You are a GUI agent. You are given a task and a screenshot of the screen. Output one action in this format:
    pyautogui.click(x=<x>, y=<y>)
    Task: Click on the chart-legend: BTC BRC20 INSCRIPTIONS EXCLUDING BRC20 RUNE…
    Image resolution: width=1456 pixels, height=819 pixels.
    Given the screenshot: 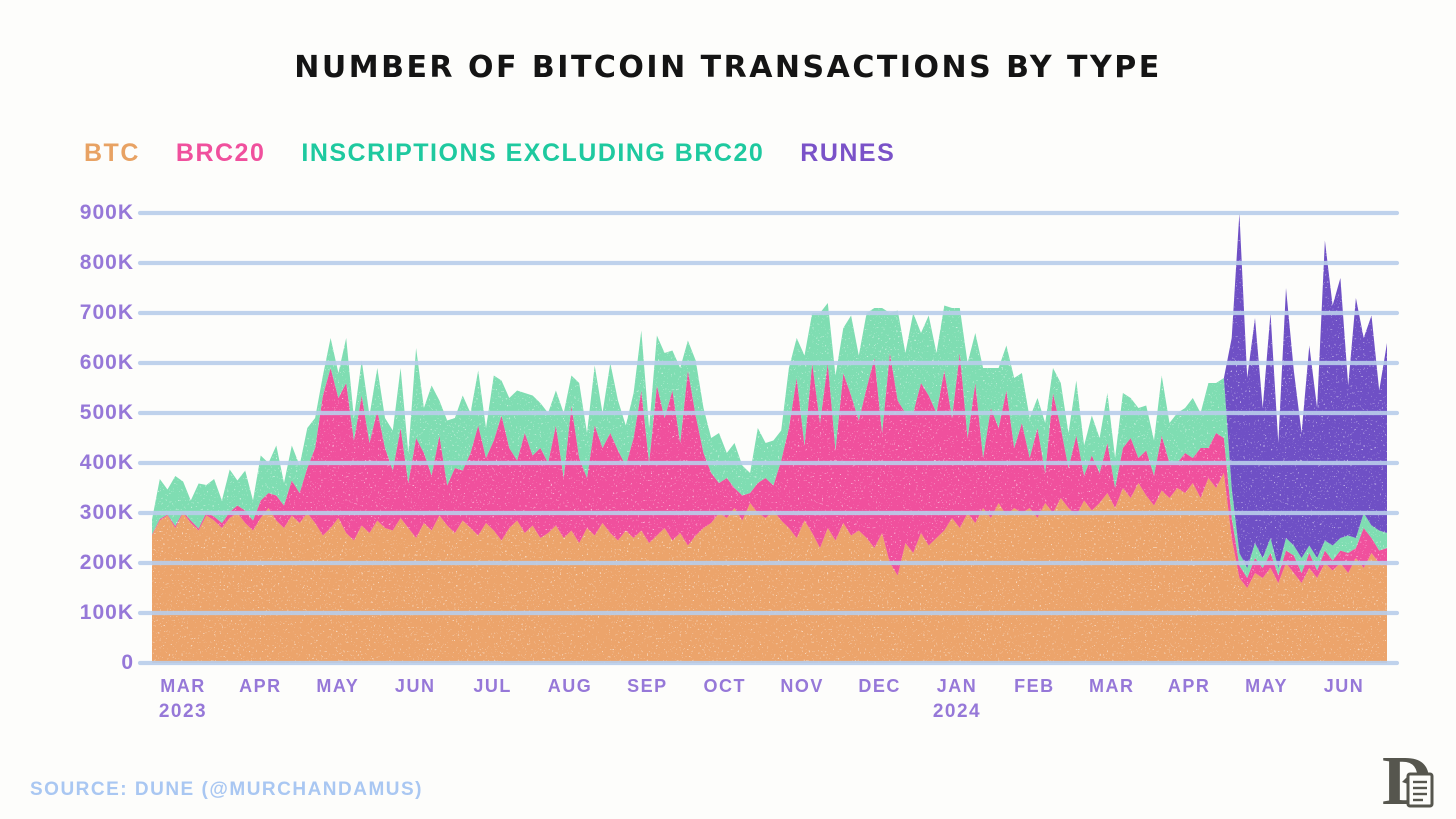 What is the action you would take?
    pyautogui.click(x=489, y=153)
    